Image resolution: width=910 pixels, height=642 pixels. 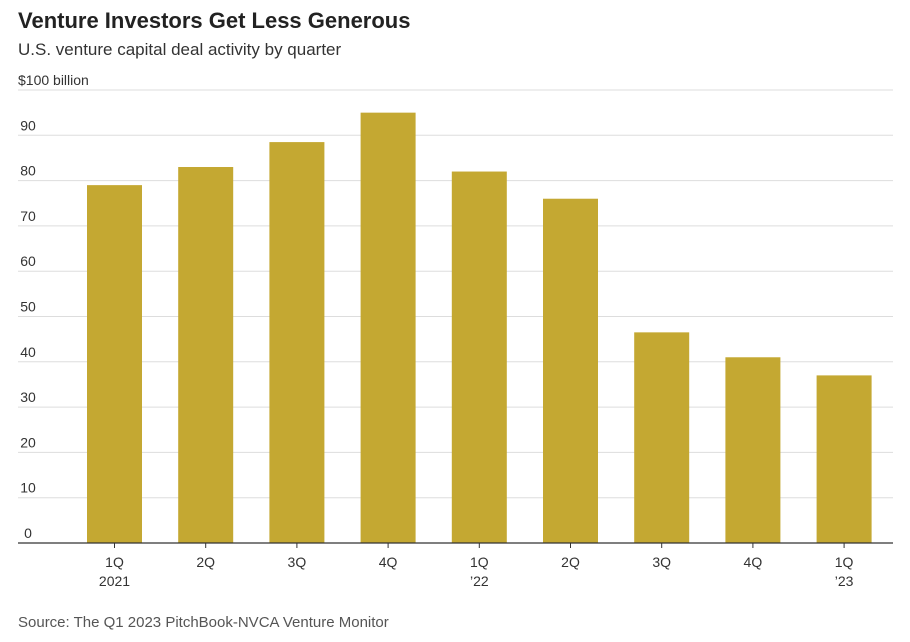 What do you see at coordinates (479, 581) in the screenshot?
I see `x-tick-label: ’22` at bounding box center [479, 581].